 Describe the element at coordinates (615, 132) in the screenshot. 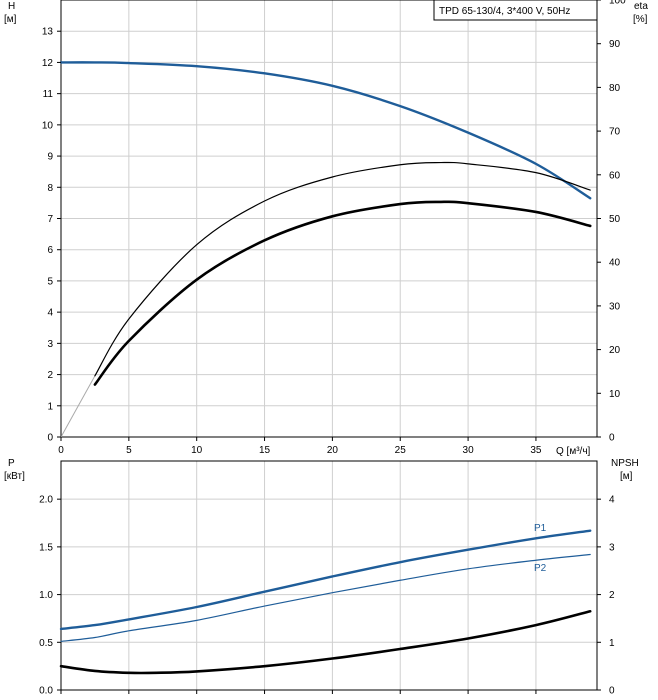

I see `y-right-tick-label: 70` at that location.